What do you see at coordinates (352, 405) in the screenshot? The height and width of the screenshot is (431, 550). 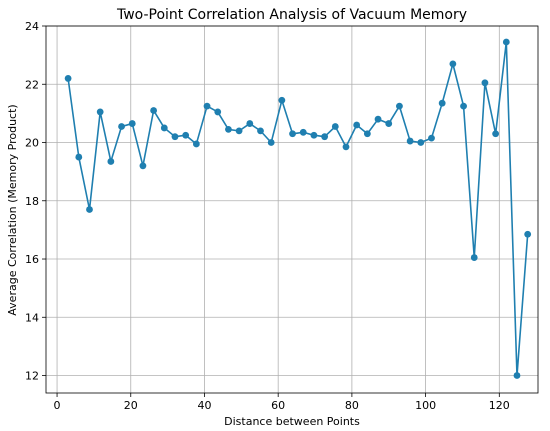 I see `x-tick-label: 80` at bounding box center [352, 405].